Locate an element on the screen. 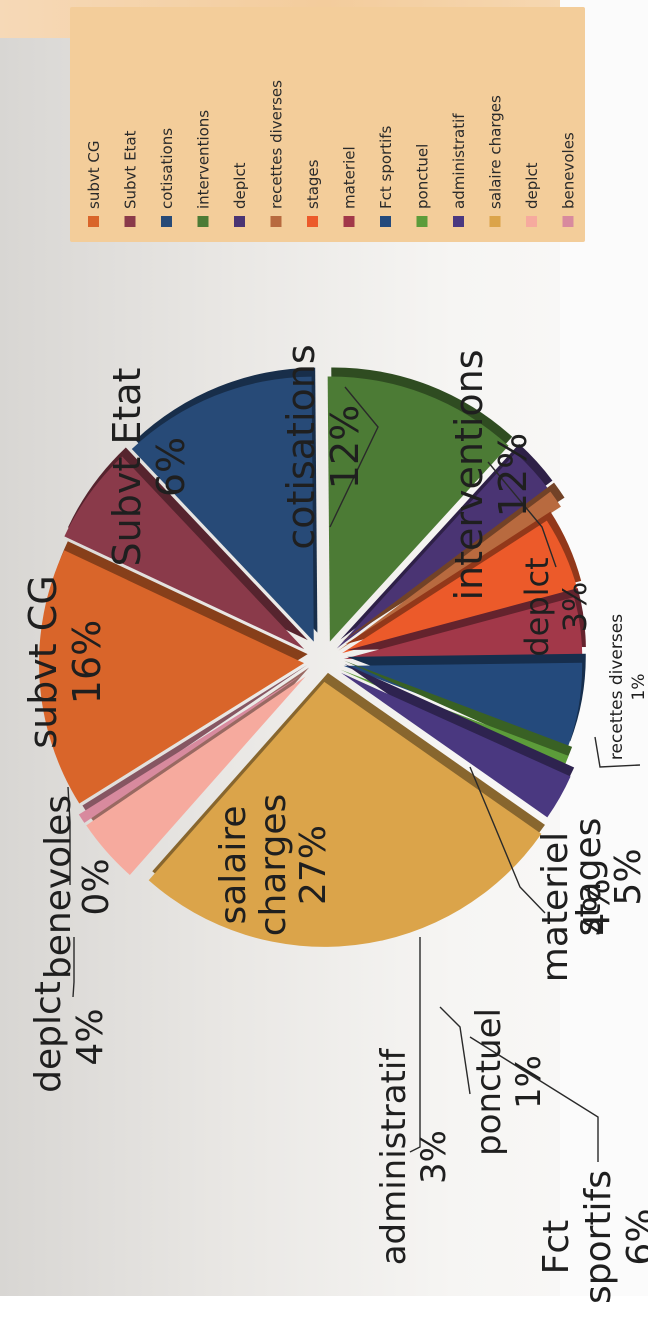 The height and width of the screenshot is (1327, 648). legend-label: materiel is located at coordinates (350, 177).